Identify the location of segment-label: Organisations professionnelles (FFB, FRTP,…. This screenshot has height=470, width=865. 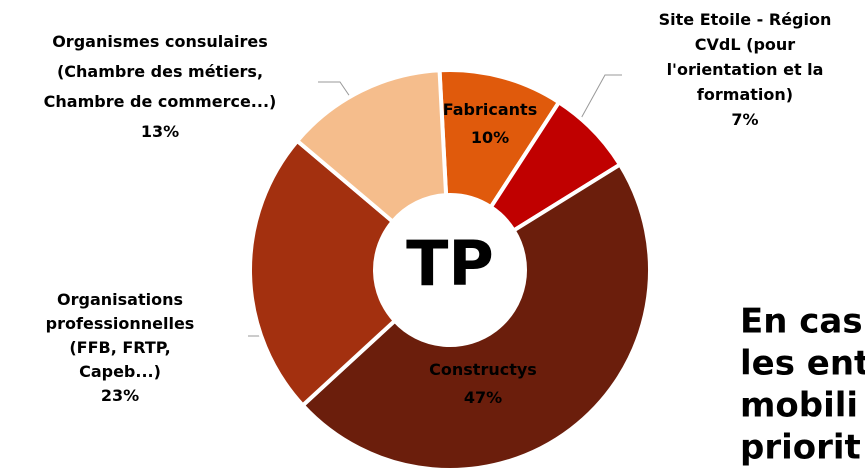
(120, 347).